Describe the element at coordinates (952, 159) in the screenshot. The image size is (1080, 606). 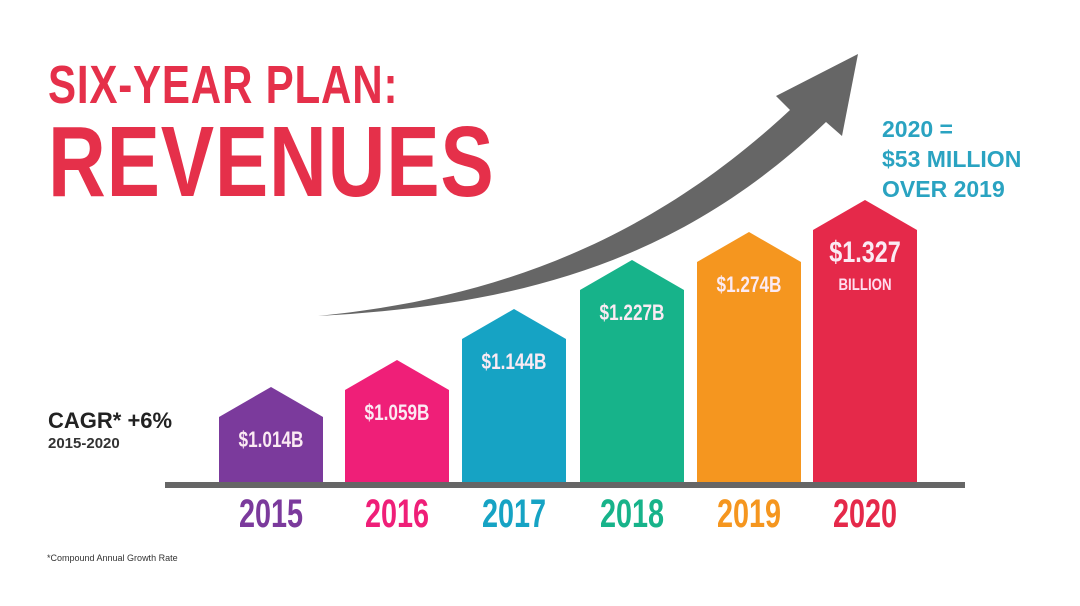
I see `annotation-2020-increase: 2020 = $53 MILLION OVER 2019` at that location.